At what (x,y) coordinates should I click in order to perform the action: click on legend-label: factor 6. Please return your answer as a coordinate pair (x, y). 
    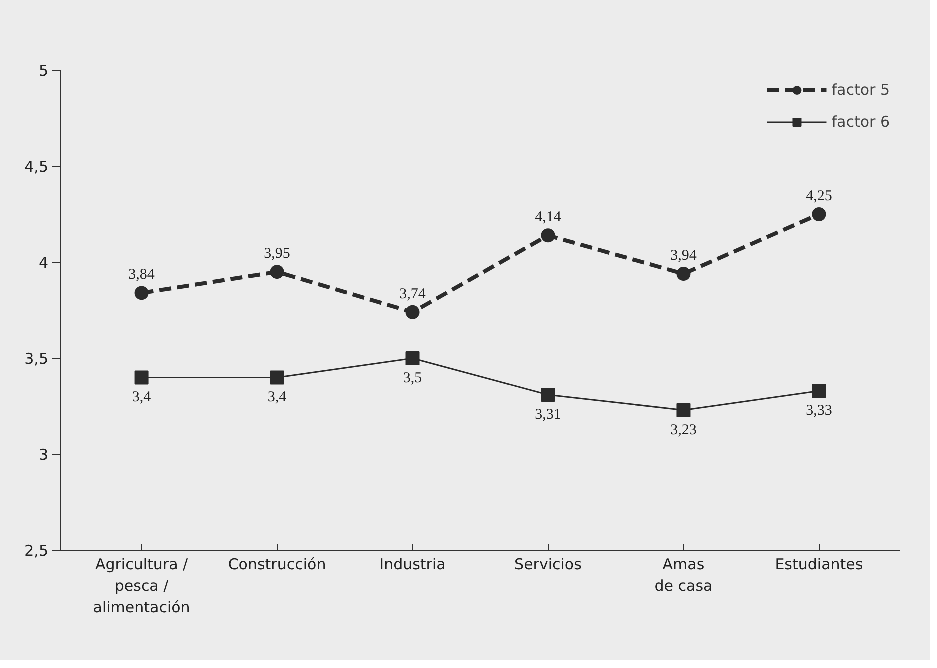
    Looking at the image, I should click on (861, 122).